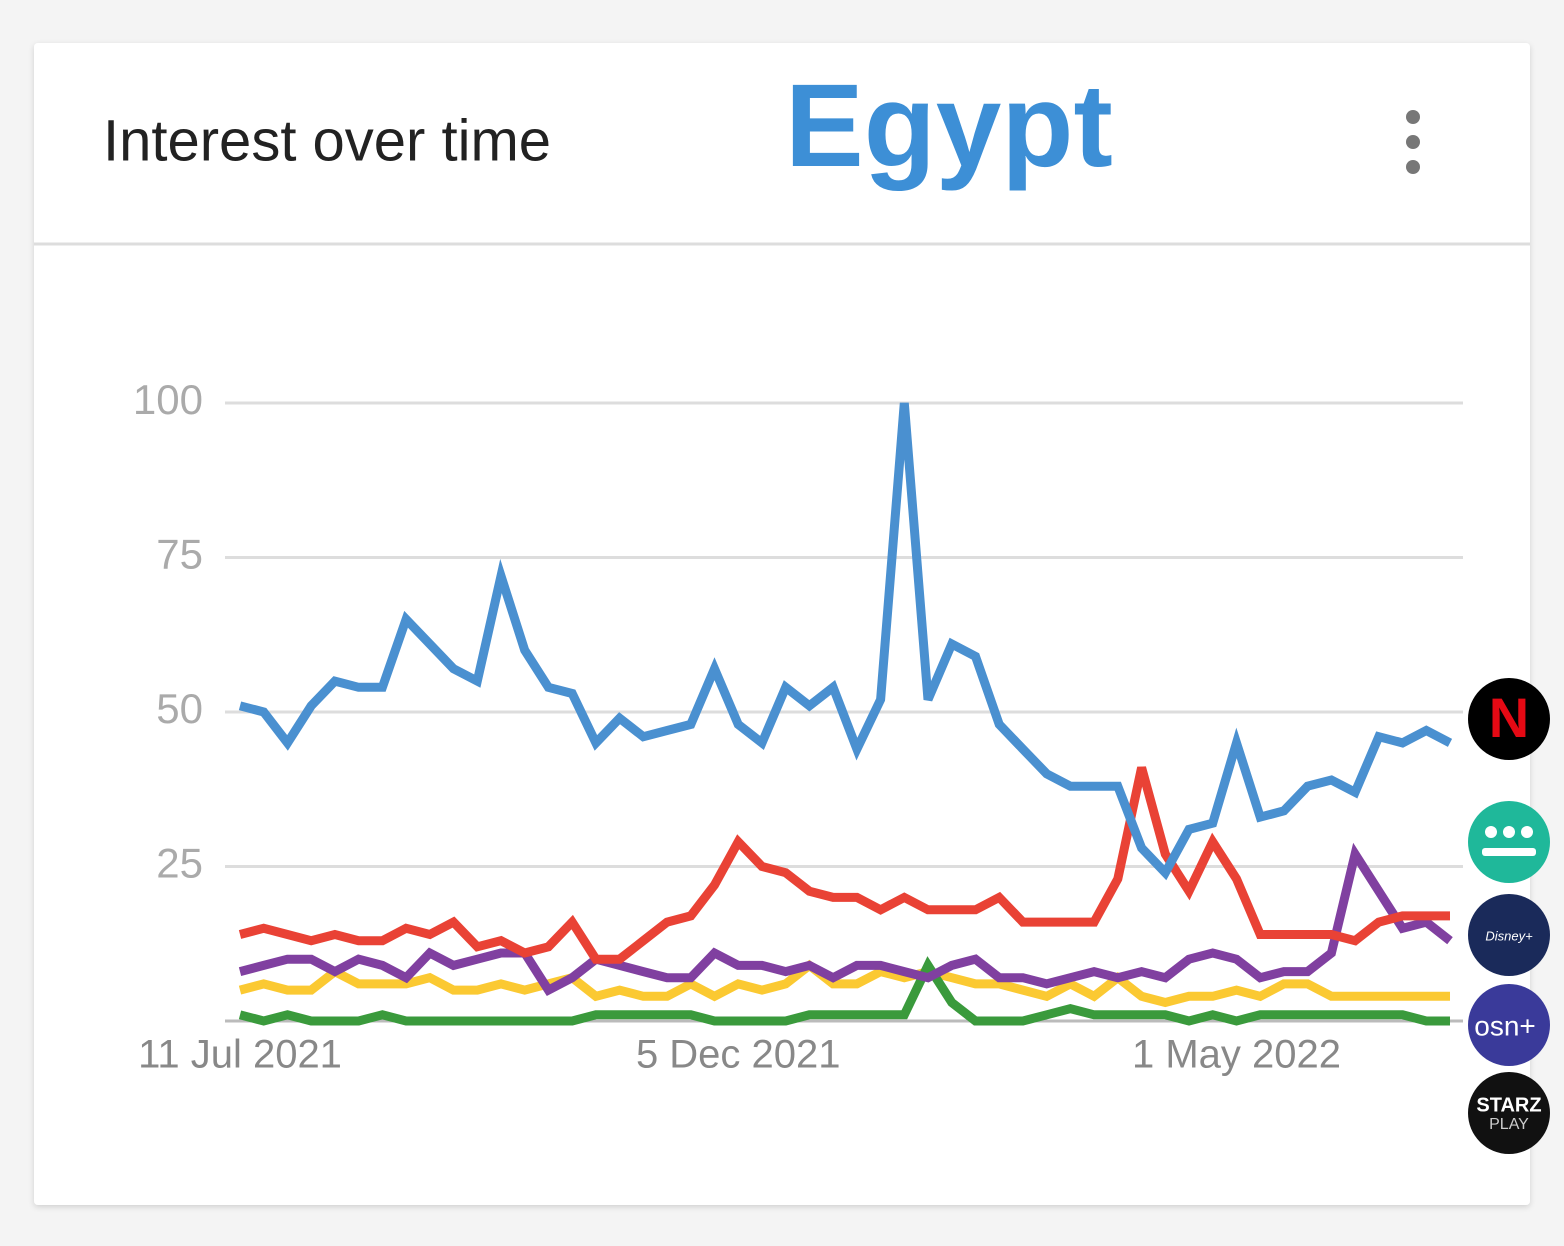 This screenshot has height=1246, width=1564. What do you see at coordinates (179, 554) in the screenshot?
I see `y-tick-label: 75` at bounding box center [179, 554].